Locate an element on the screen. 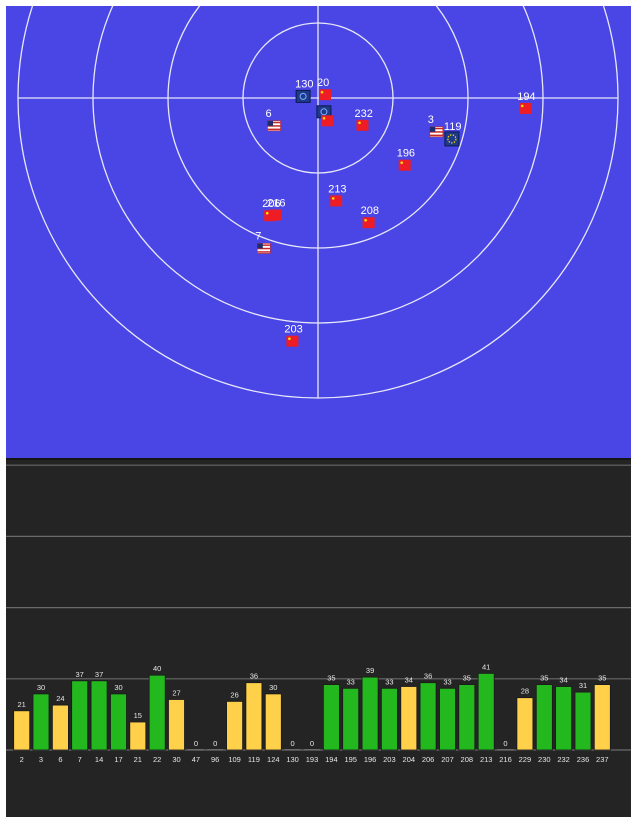 This screenshot has height=817, width=635. snr-prn-label: 119 is located at coordinates (254, 759).